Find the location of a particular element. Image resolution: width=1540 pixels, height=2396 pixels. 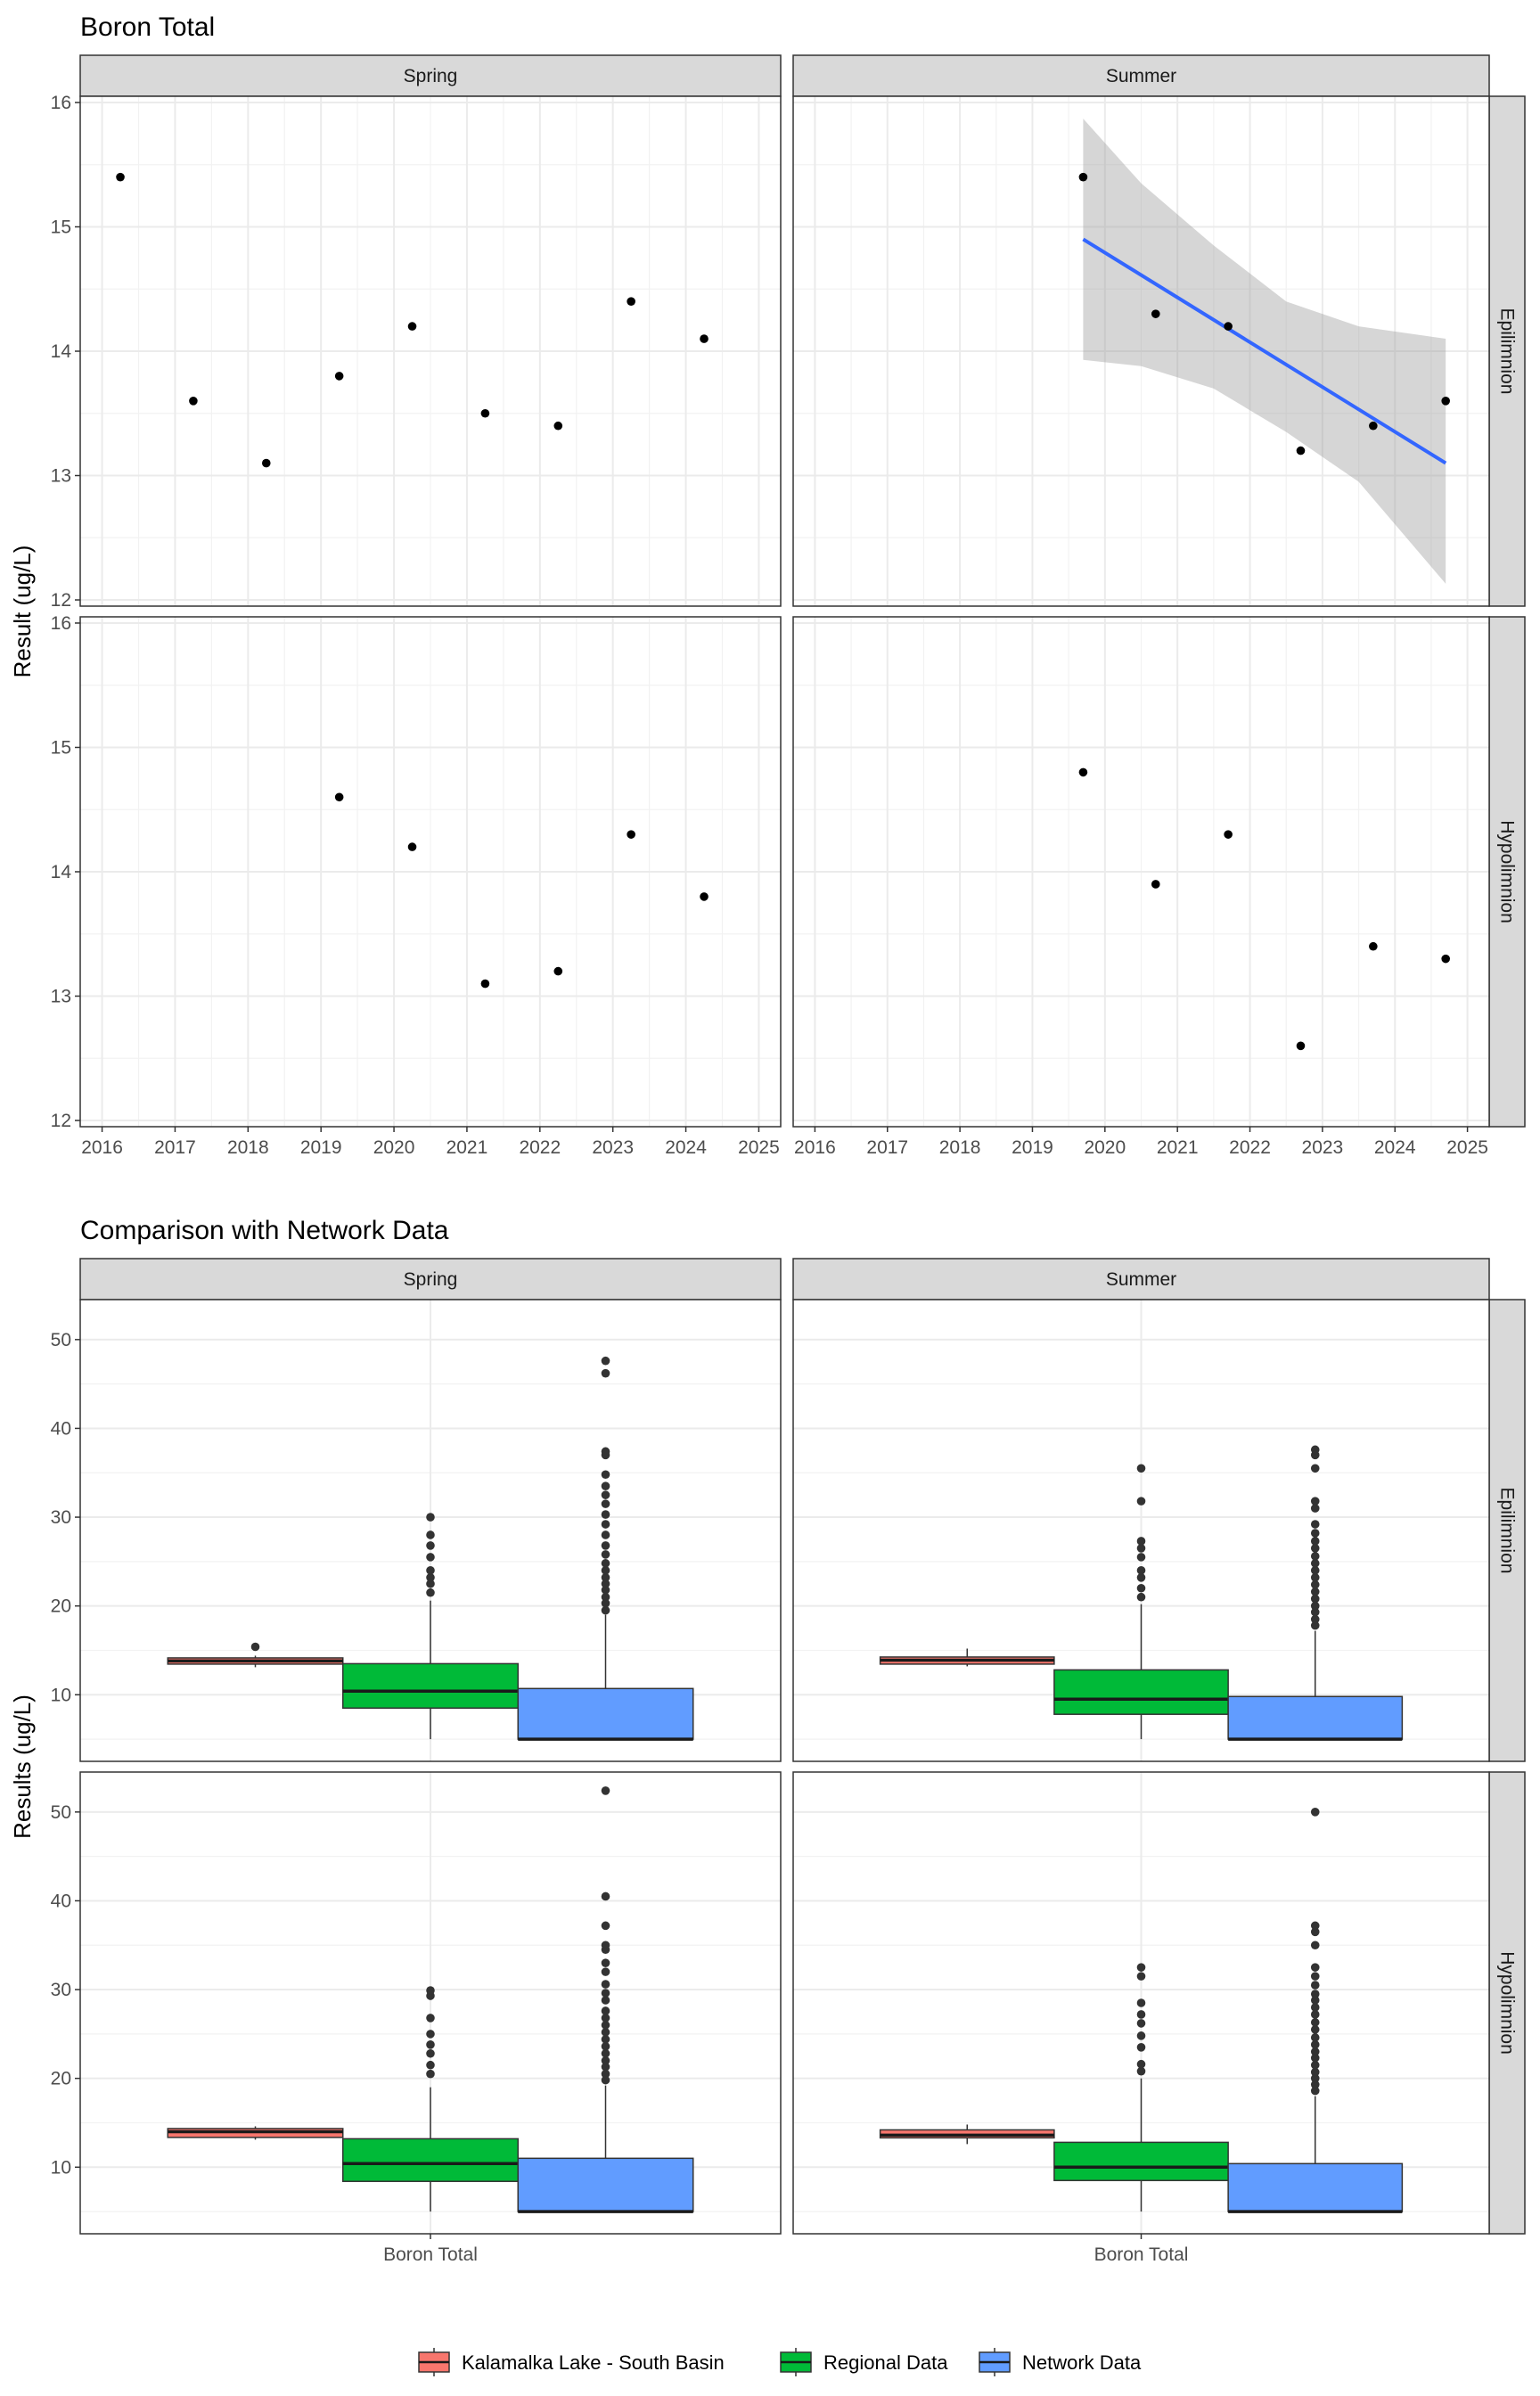

strip-spring is located at coordinates (430, 1279).